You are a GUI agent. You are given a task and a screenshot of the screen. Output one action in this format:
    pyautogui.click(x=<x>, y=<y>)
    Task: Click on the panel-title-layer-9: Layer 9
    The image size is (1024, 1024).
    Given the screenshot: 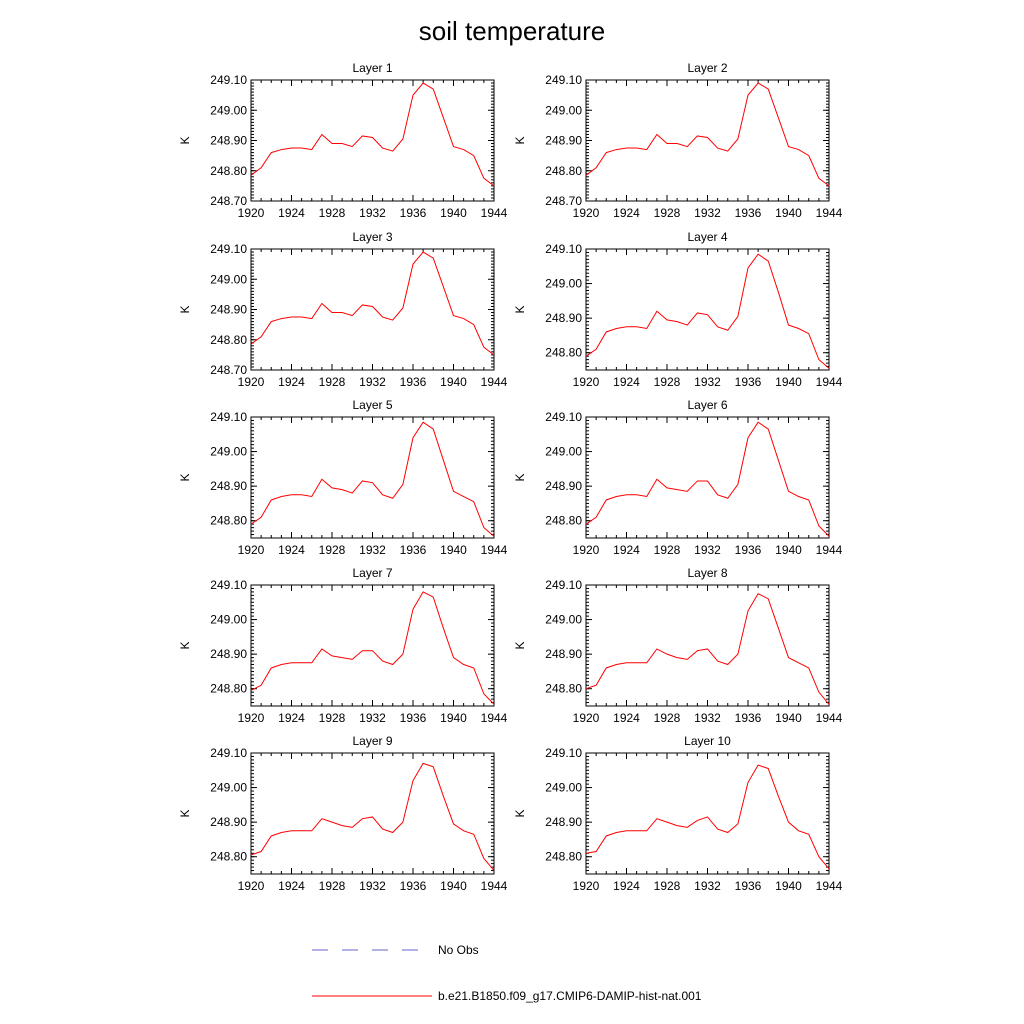 What is the action you would take?
    pyautogui.click(x=372, y=741)
    